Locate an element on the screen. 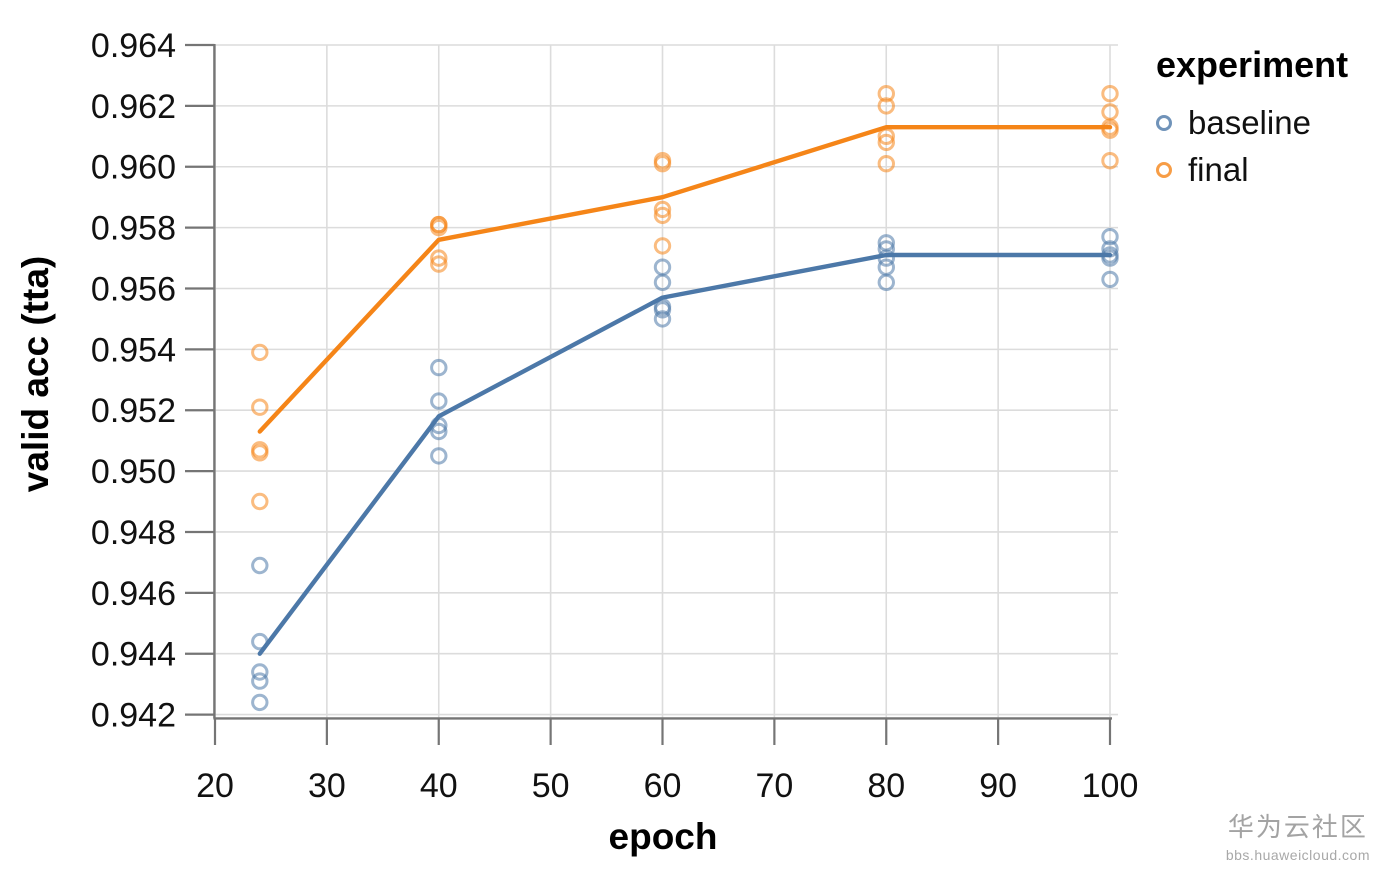 This screenshot has width=1388, height=877. legend-label-final: final is located at coordinates (1218, 169).